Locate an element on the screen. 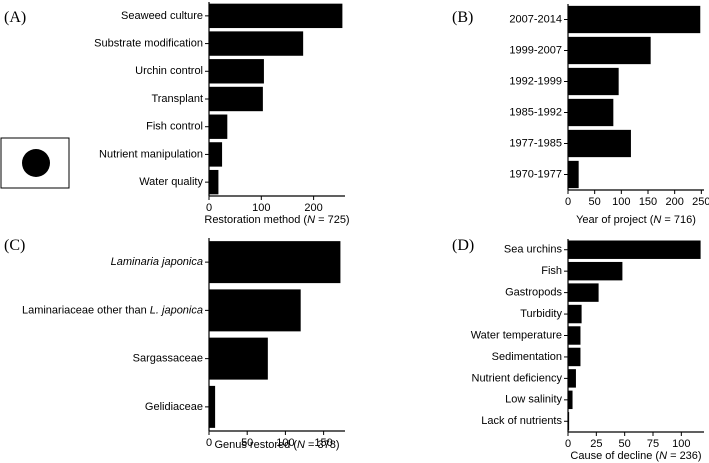 The image size is (709, 463). x-axis-title: Cause of decline (N = 236) is located at coordinates (635, 456).